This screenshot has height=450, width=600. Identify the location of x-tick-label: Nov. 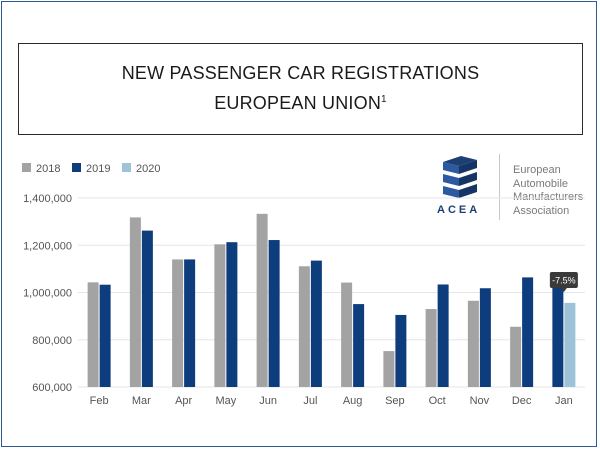
(480, 401).